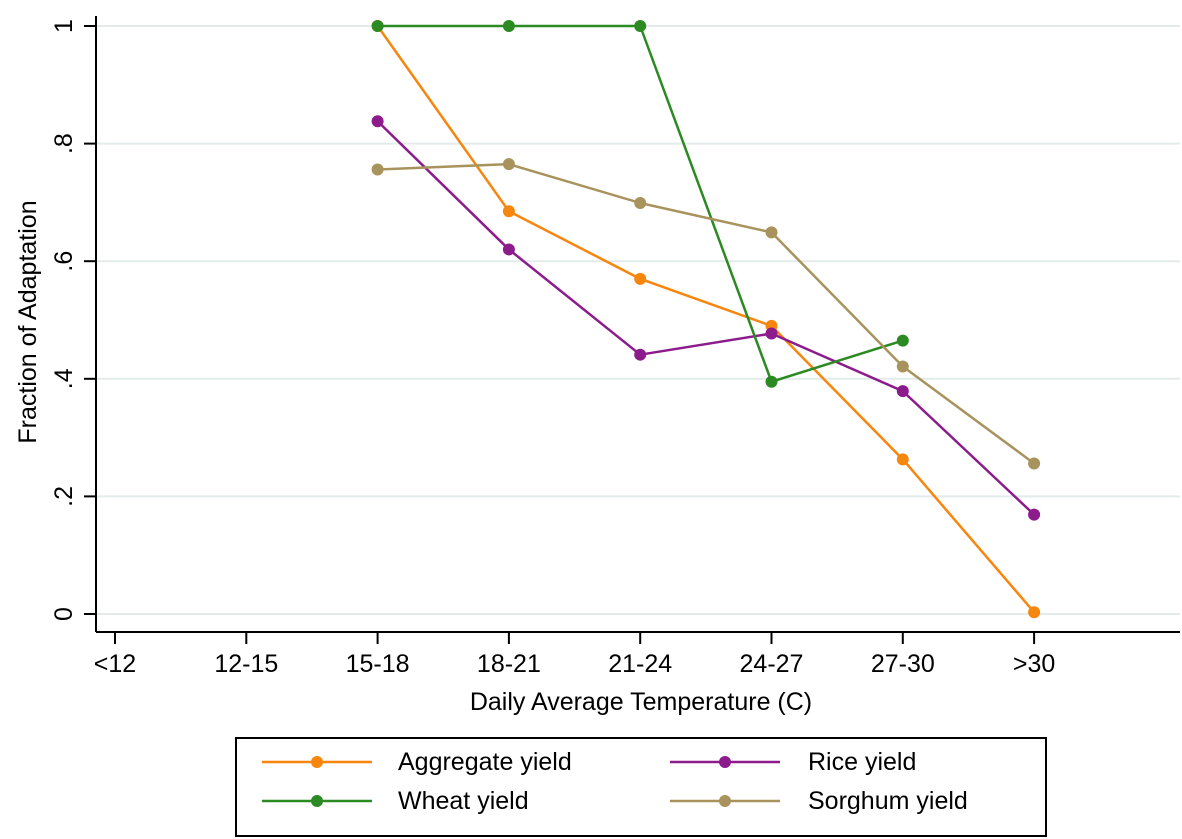  Describe the element at coordinates (64, 496) in the screenshot. I see `y-tick-label-1: .2` at that location.